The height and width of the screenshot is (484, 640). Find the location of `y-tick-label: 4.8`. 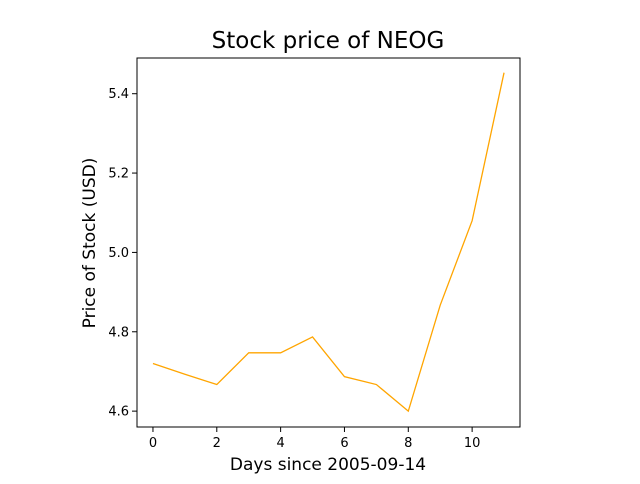

y-tick-label: 4.8 is located at coordinates (118, 332).